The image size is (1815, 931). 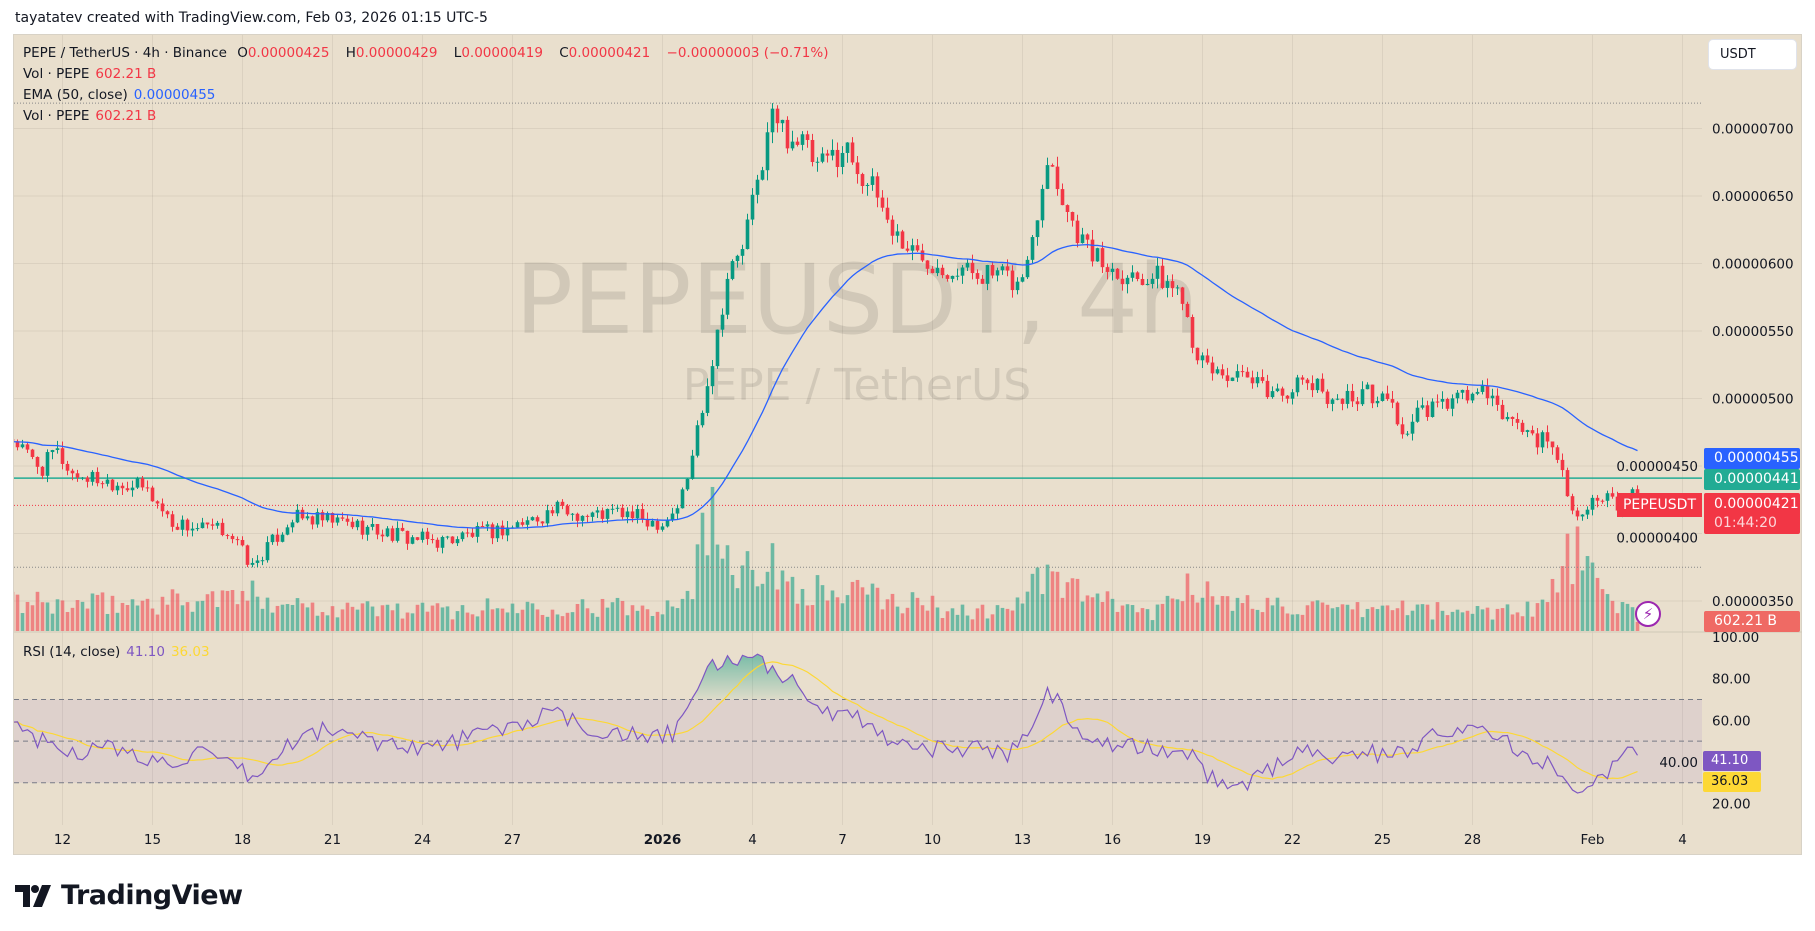 What do you see at coordinates (92, 74) in the screenshot?
I see `volume-legend: Vol · PEPE 602.21 B` at bounding box center [92, 74].